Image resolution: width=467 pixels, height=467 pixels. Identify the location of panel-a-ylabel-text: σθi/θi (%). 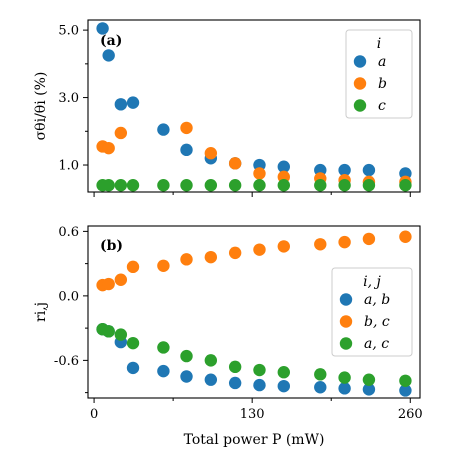
(41, 106).